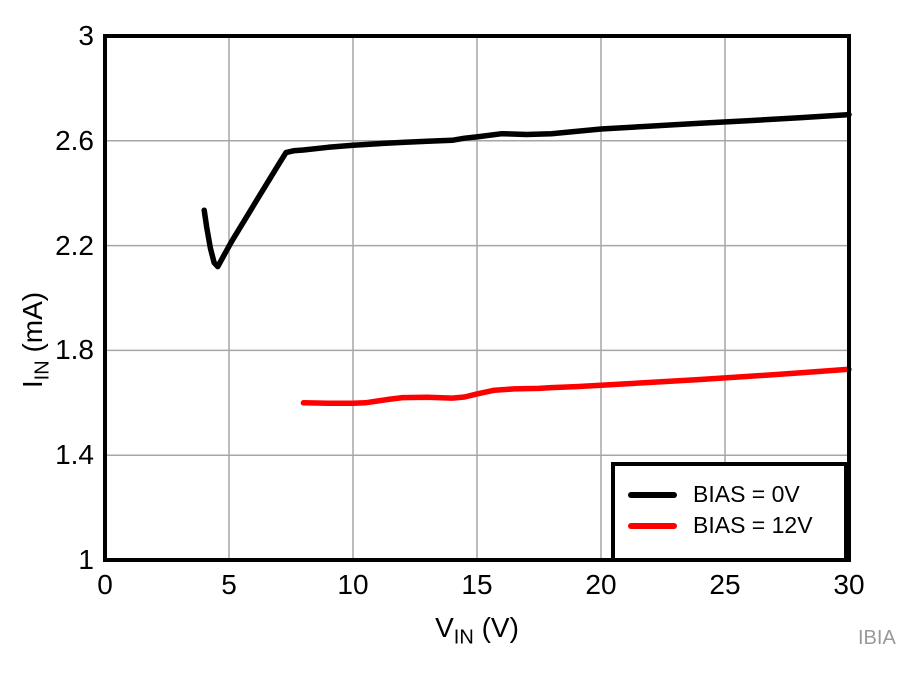  What do you see at coordinates (725, 584) in the screenshot?
I see `x-tick-label-25: 25` at bounding box center [725, 584].